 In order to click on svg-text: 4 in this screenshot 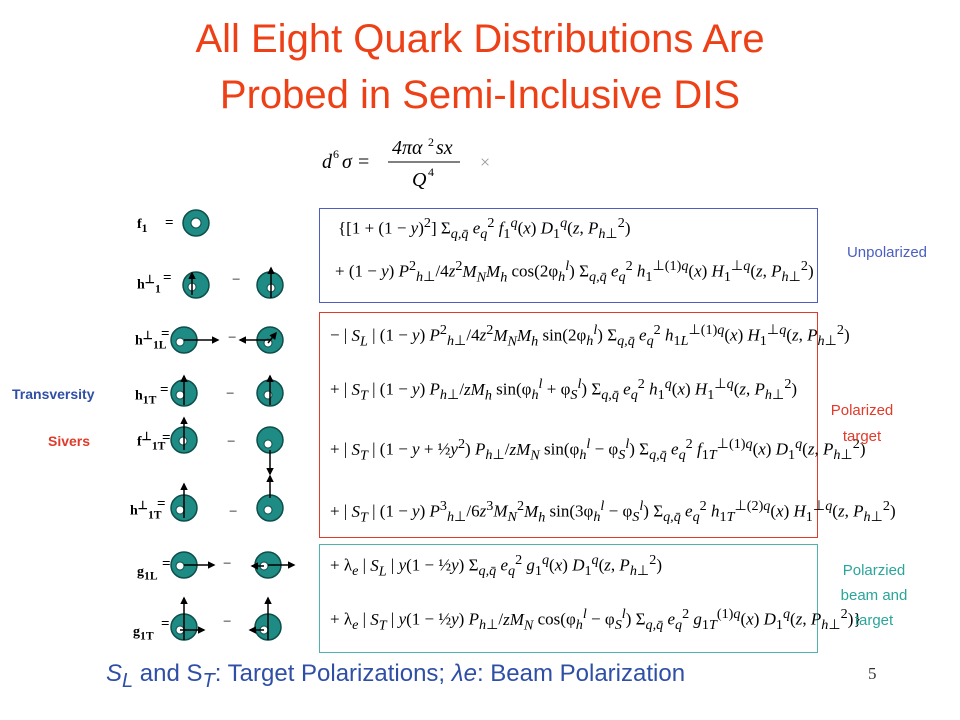, I will do `click(431, 172)`.